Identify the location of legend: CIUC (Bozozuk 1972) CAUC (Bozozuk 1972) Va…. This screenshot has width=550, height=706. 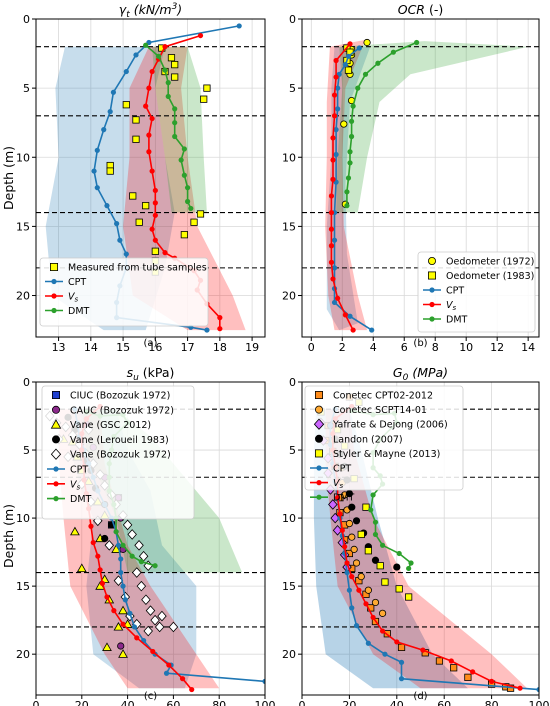
(118, 452).